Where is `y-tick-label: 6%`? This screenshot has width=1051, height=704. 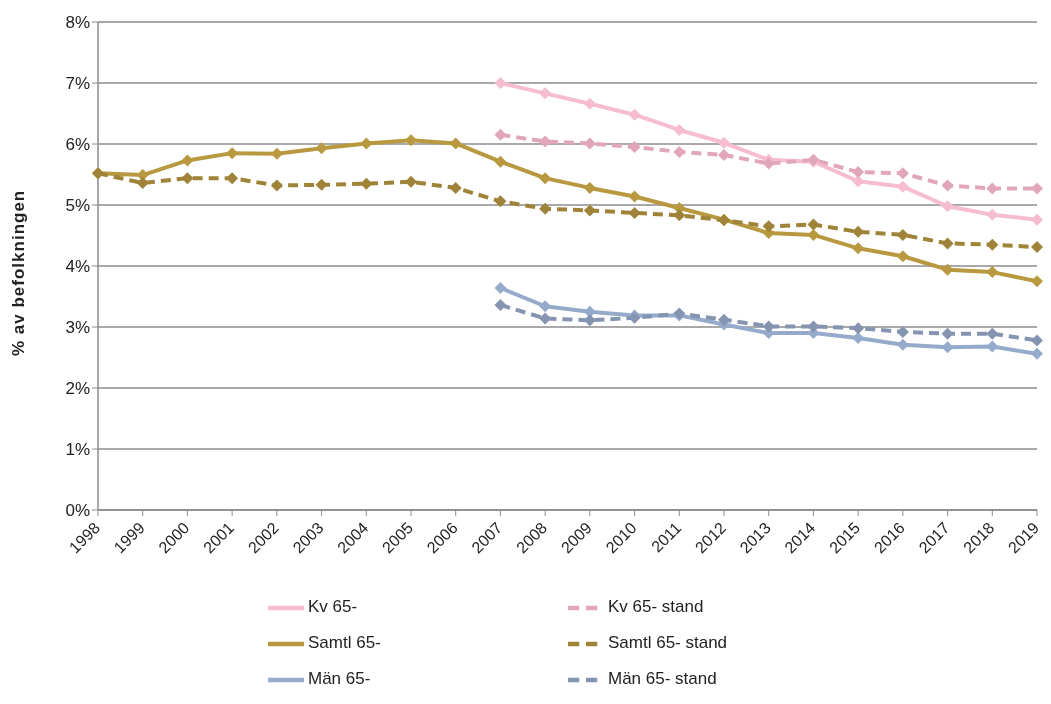 y-tick-label: 6% is located at coordinates (77, 145).